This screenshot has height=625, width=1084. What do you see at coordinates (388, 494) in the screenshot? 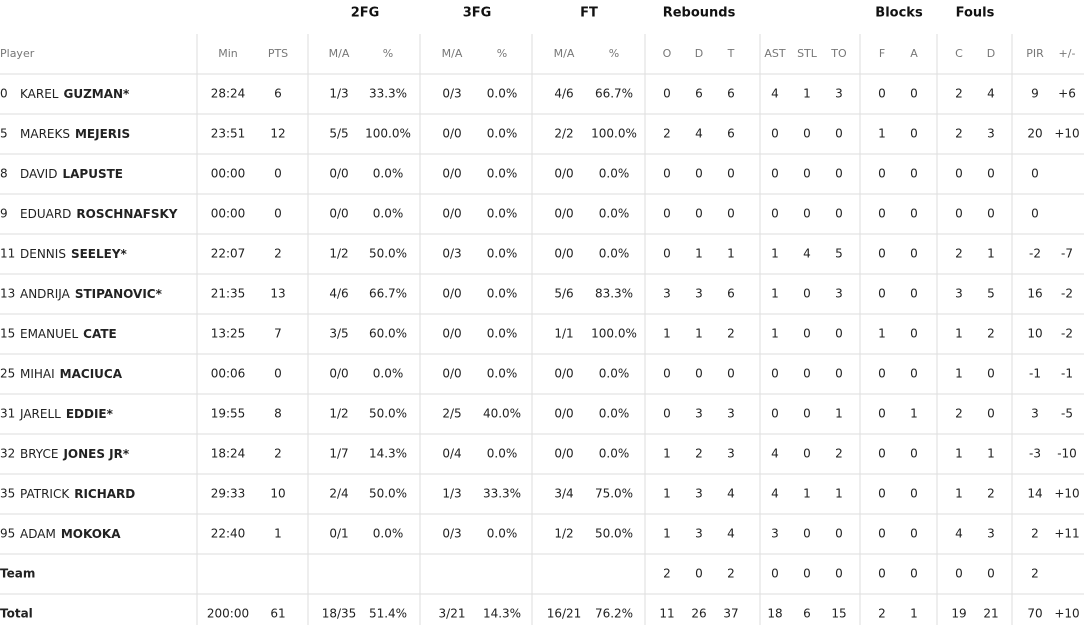
I see `stat-cell: 50.0%` at bounding box center [388, 494].